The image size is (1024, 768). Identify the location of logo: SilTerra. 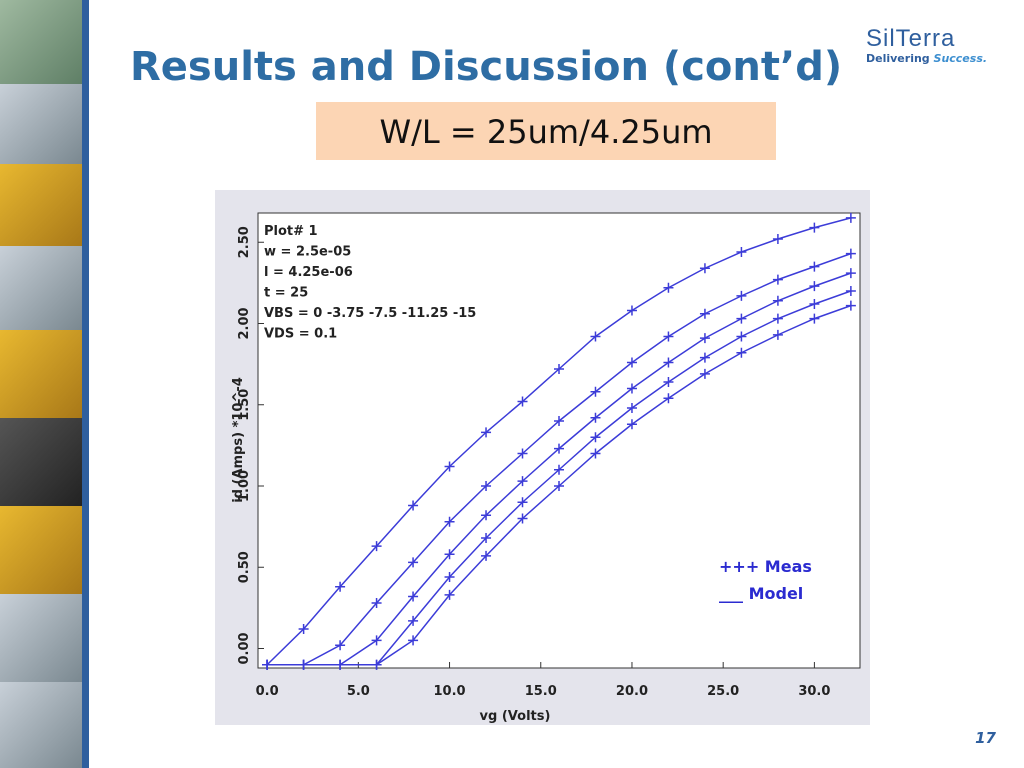
(910, 38).